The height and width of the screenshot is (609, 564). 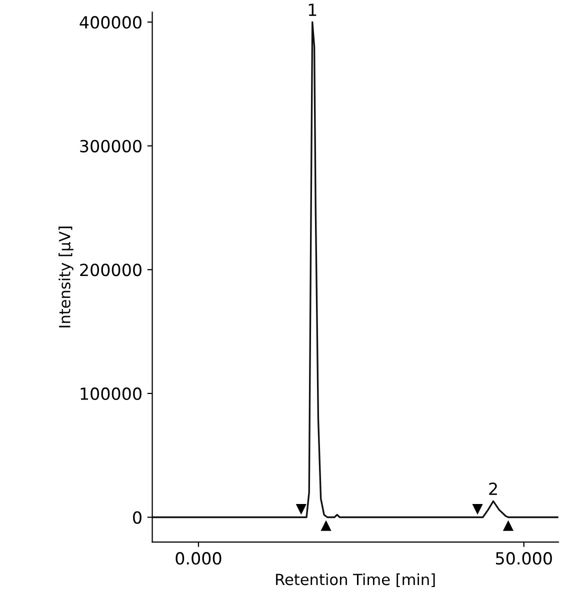 I want to click on y-tick-label: 300000, so click(x=111, y=146).